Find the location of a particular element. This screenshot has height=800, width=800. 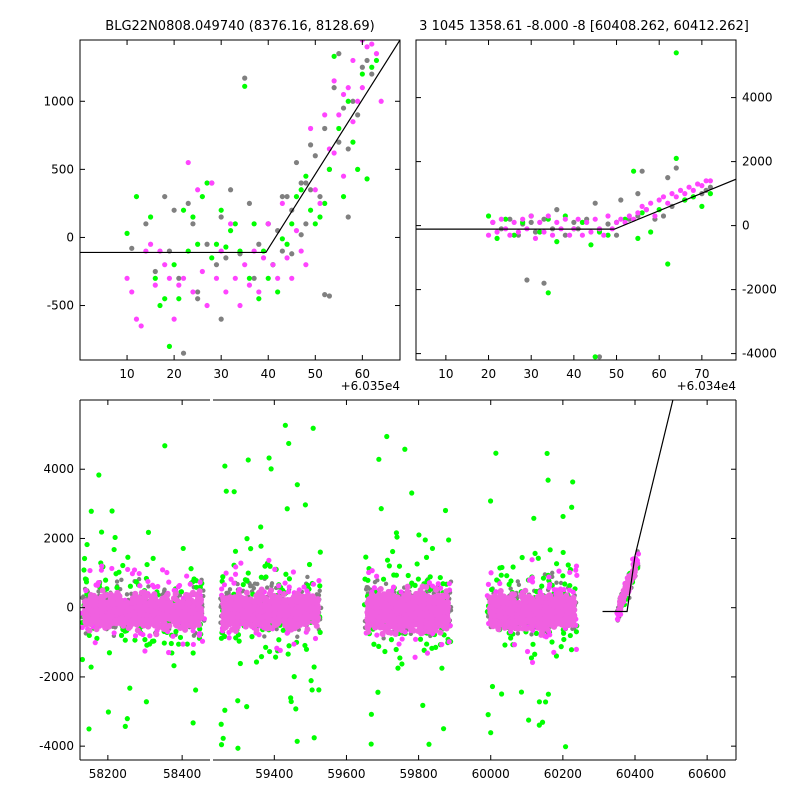

bottom-point-grey is located at coordinates (377, 580).